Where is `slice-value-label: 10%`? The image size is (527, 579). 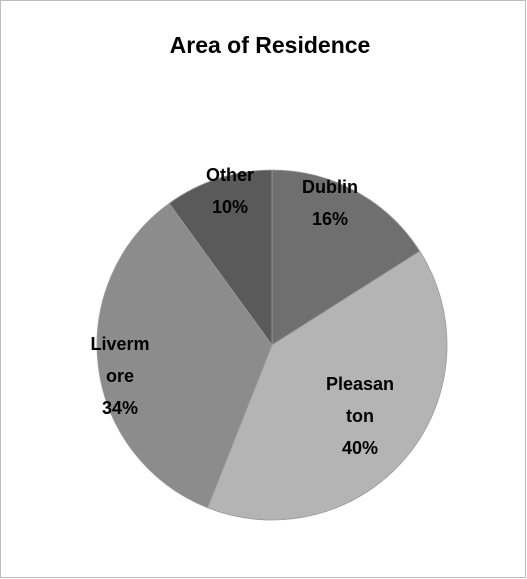
slice-value-label: 10% is located at coordinates (230, 207).